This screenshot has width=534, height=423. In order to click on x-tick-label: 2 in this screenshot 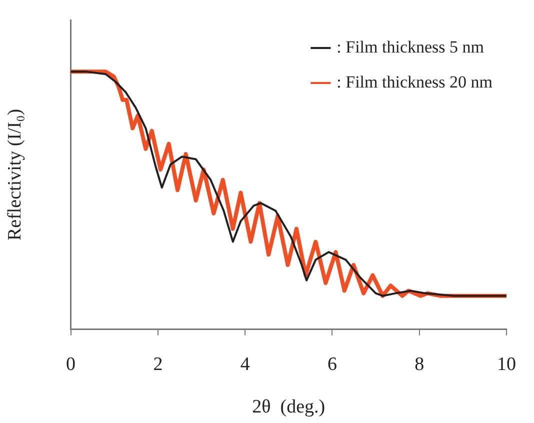, I will do `click(158, 364)`.